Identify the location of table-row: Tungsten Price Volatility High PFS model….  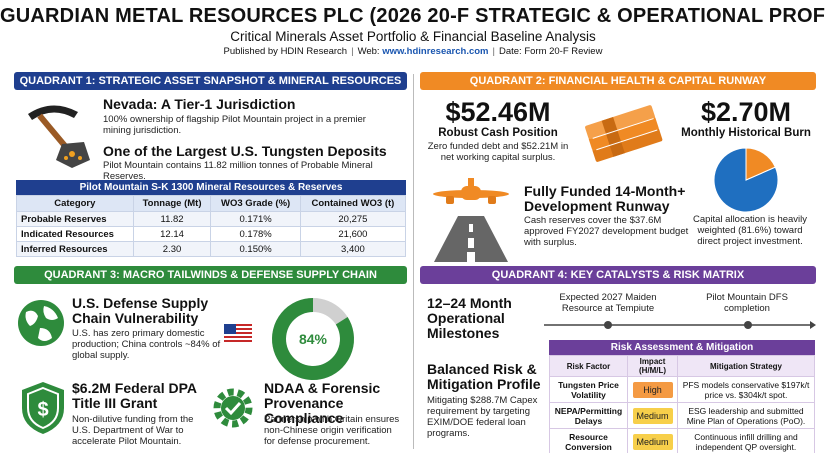
(682, 389).